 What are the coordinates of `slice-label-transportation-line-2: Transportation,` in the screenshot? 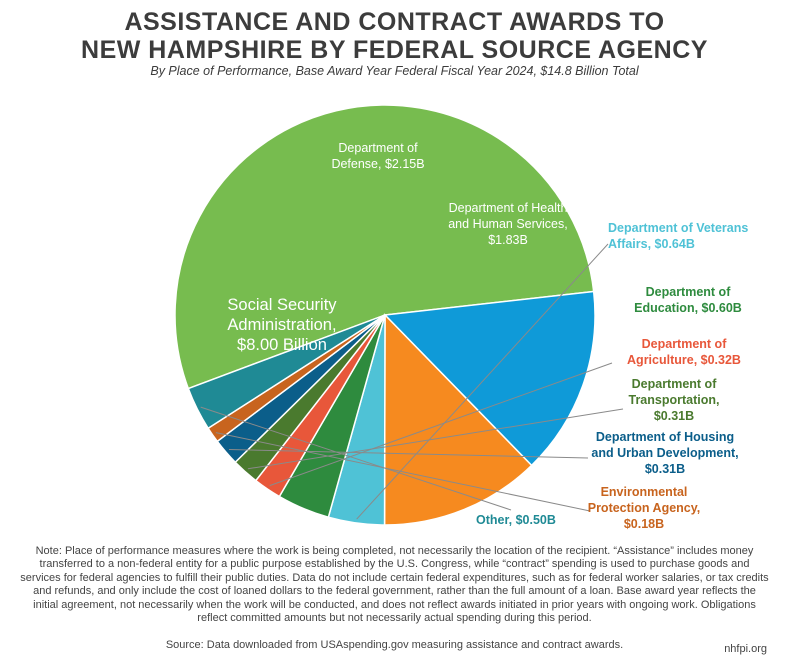 It's located at (674, 400).